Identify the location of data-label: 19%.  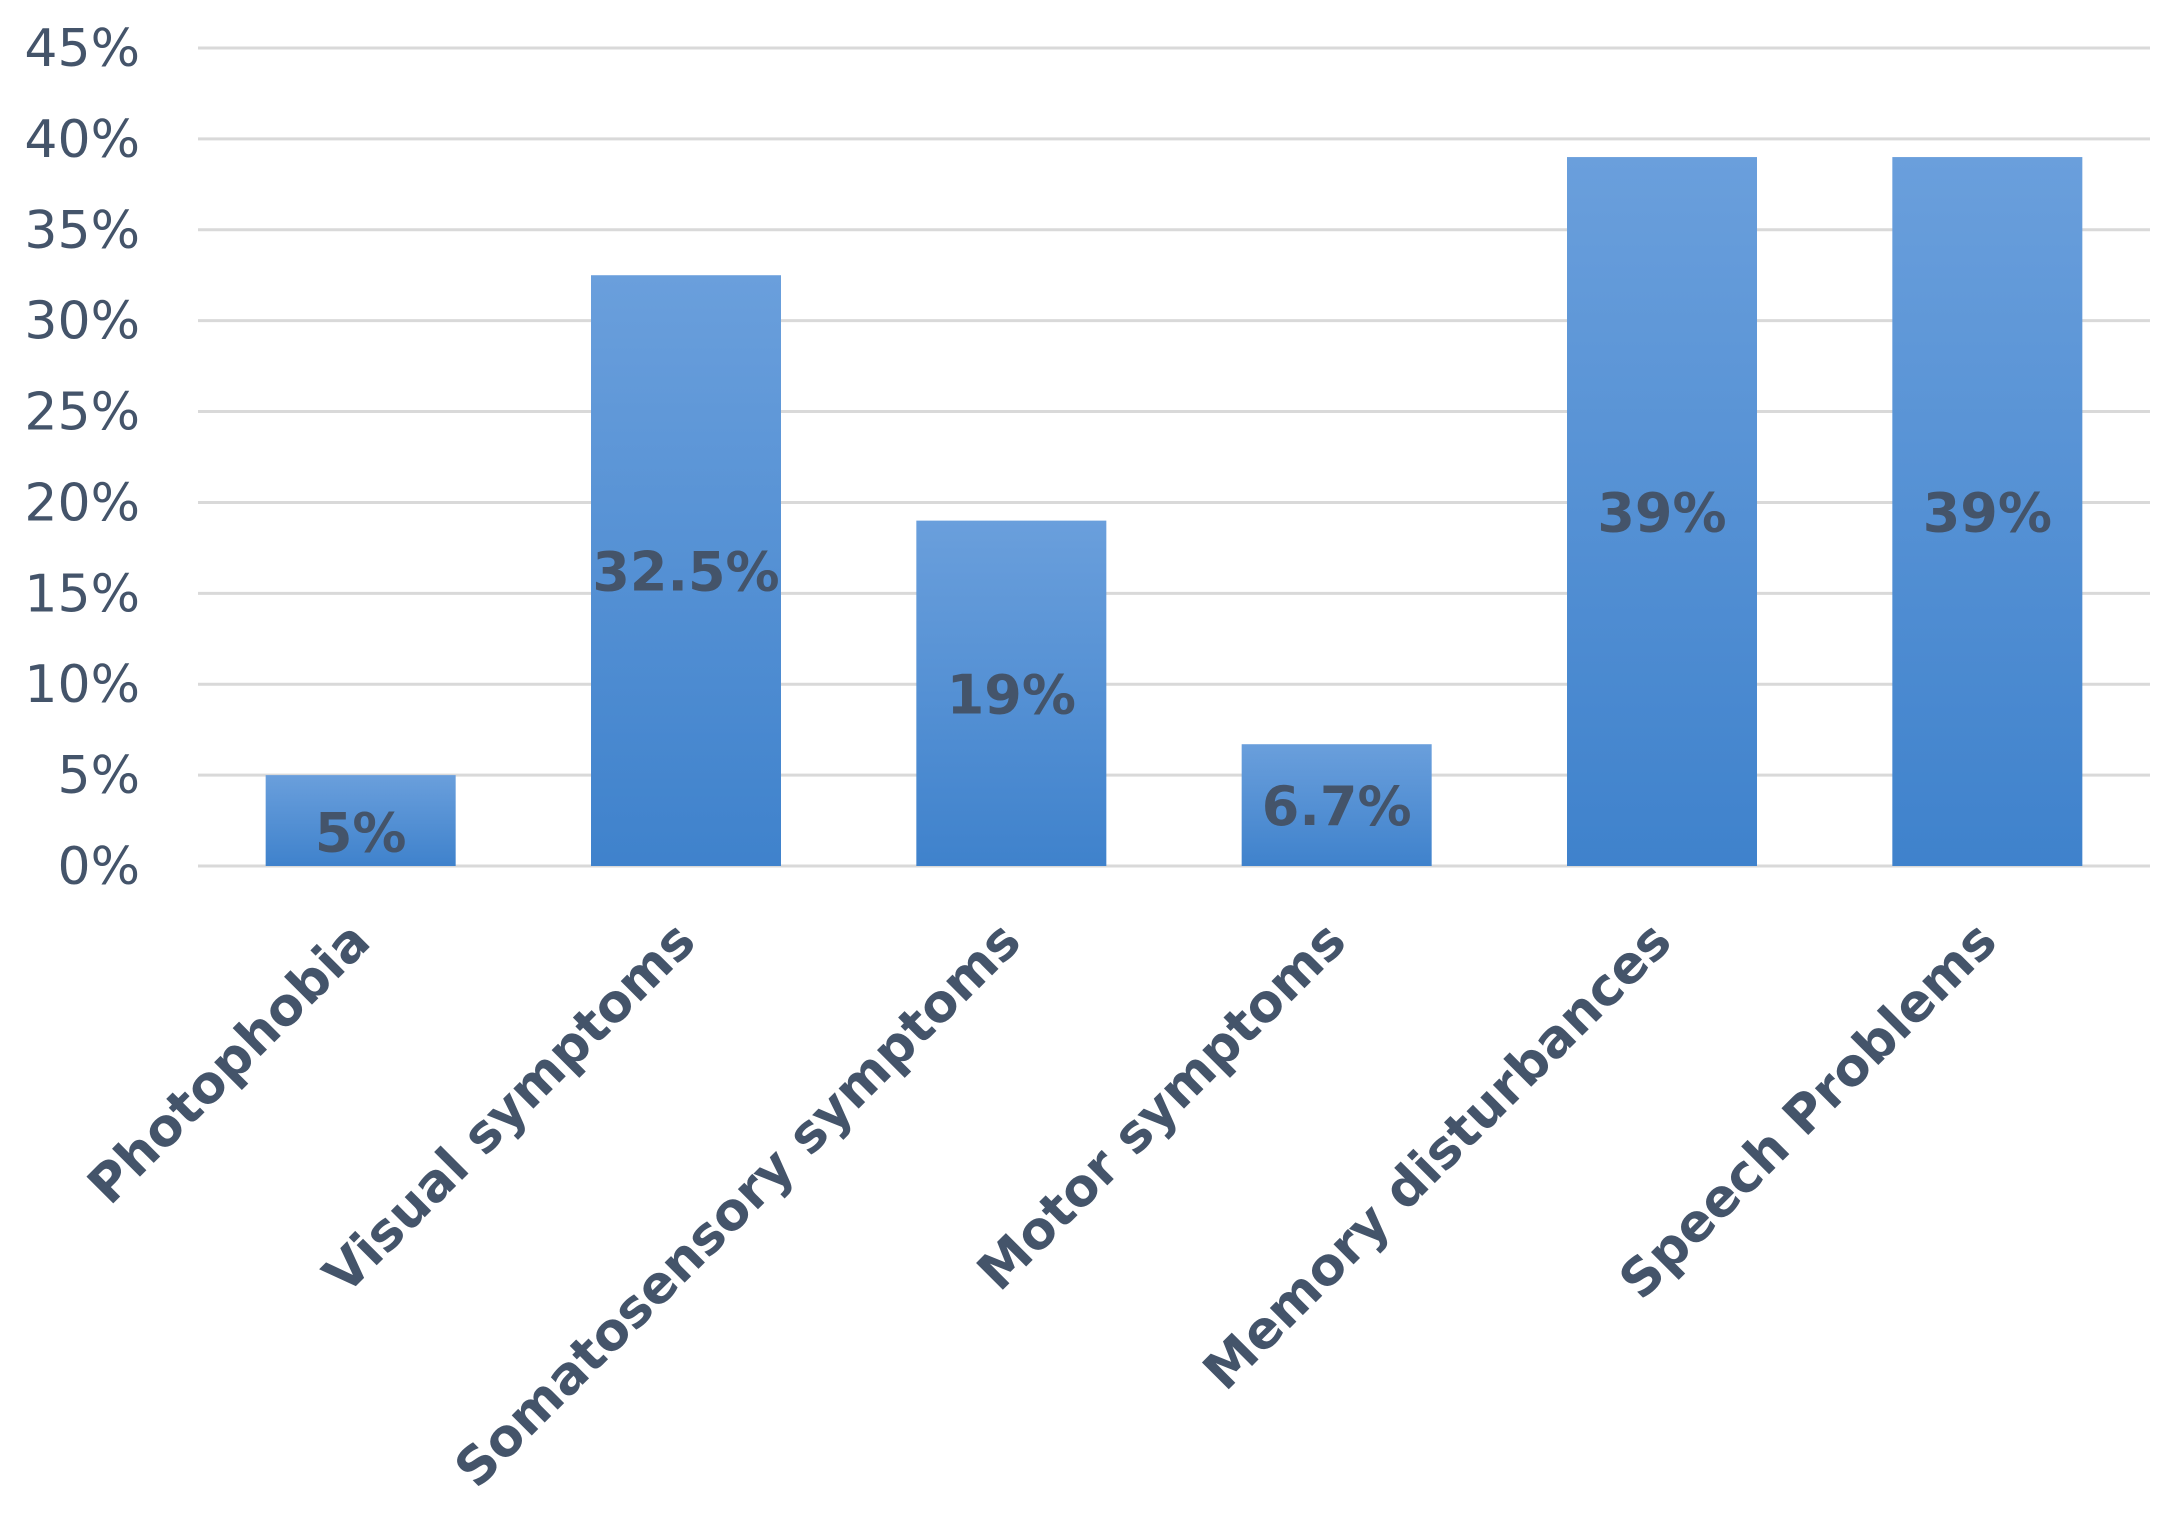
(1011, 694).